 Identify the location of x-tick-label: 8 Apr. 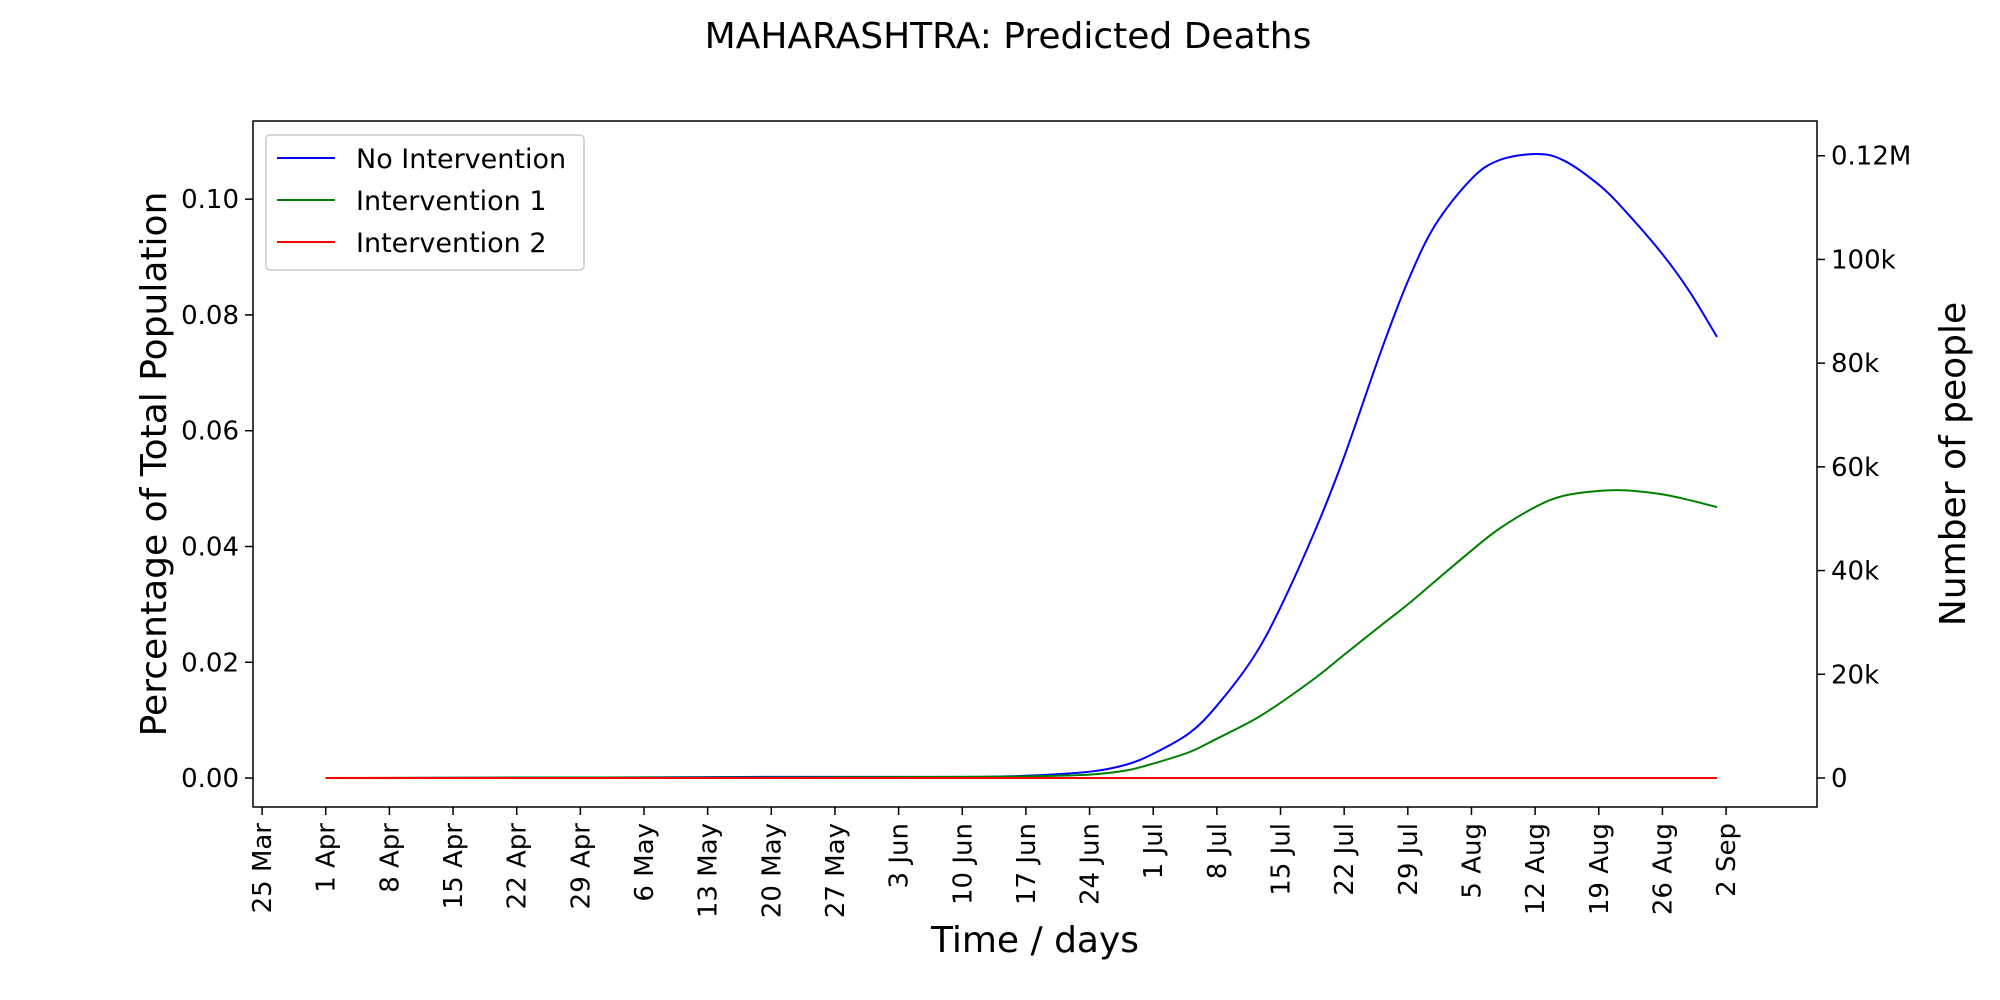
(390, 858).